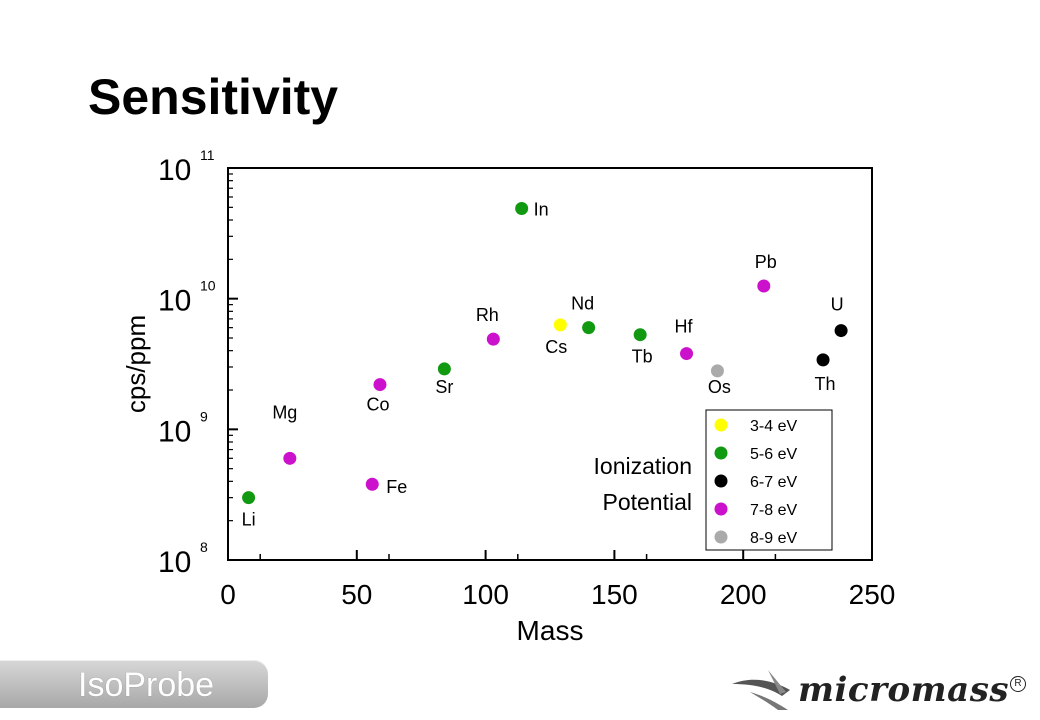 This screenshot has height=720, width=1040. What do you see at coordinates (903, 690) in the screenshot?
I see `vendor-name: micromass` at bounding box center [903, 690].